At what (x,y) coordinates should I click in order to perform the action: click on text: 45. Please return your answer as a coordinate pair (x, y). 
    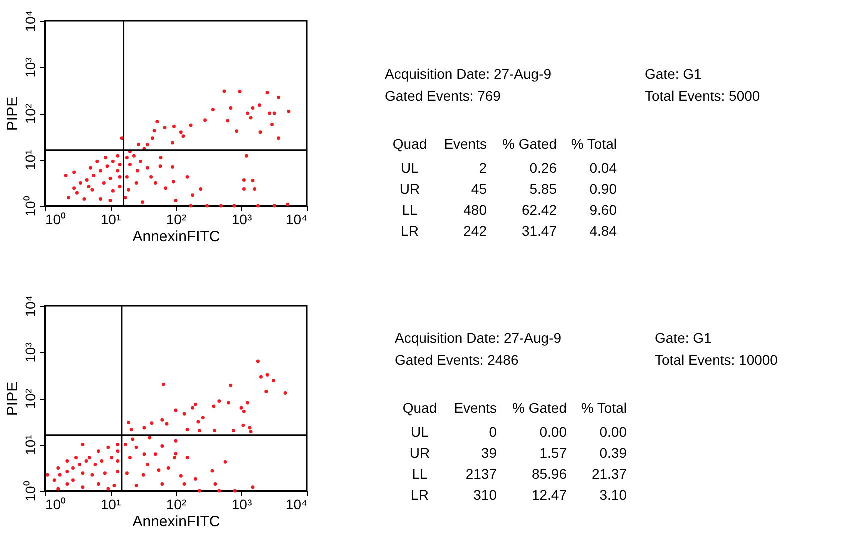
    Looking at the image, I should click on (479, 189).